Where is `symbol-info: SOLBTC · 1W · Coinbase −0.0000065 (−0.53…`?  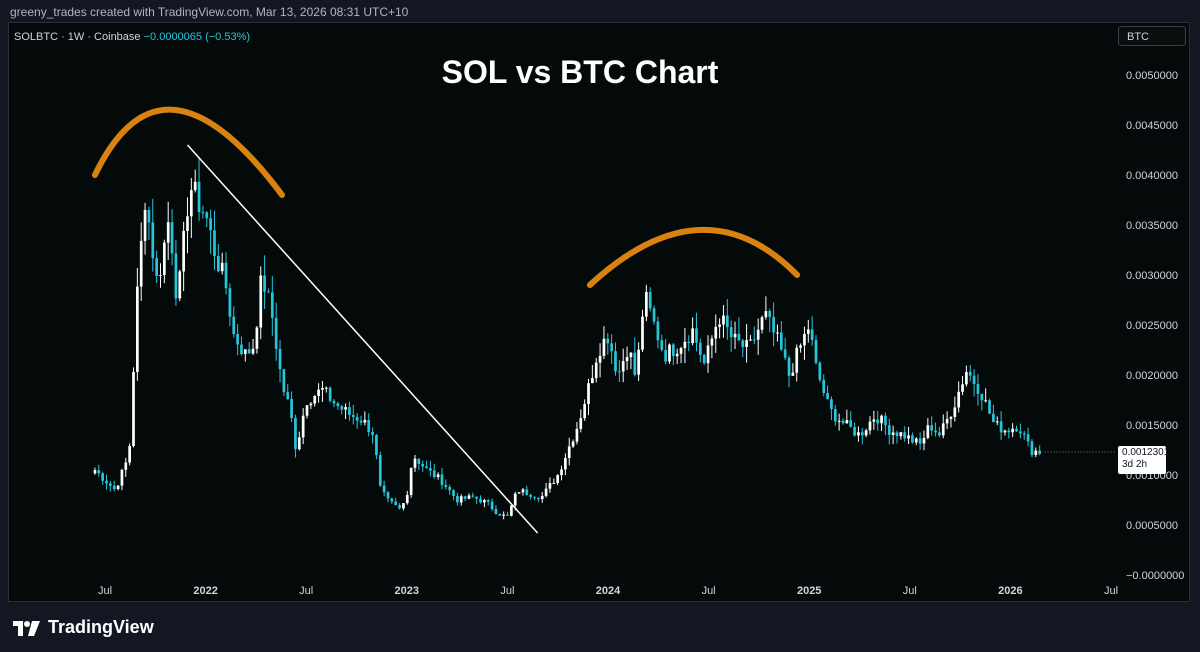
symbol-info: SOLBTC · 1W · Coinbase −0.0000065 (−0.53… is located at coordinates (132, 37).